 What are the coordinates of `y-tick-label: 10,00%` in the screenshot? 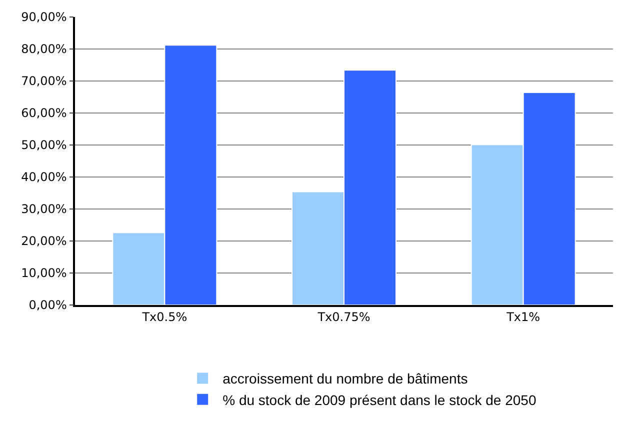 It's located at (44, 273).